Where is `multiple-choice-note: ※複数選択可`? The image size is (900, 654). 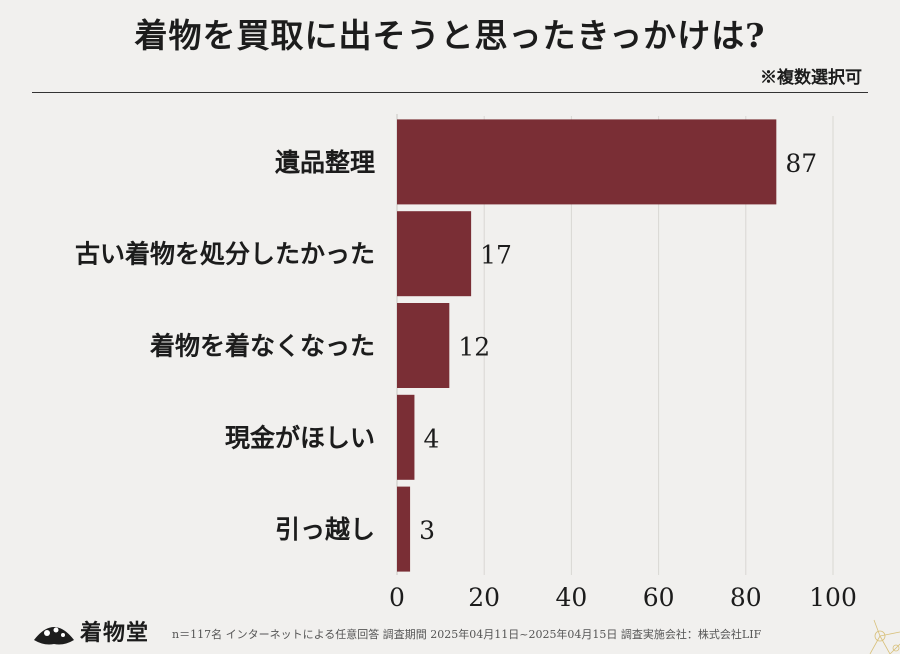
multiple-choice-note: ※複数選択可 is located at coordinates (811, 78).